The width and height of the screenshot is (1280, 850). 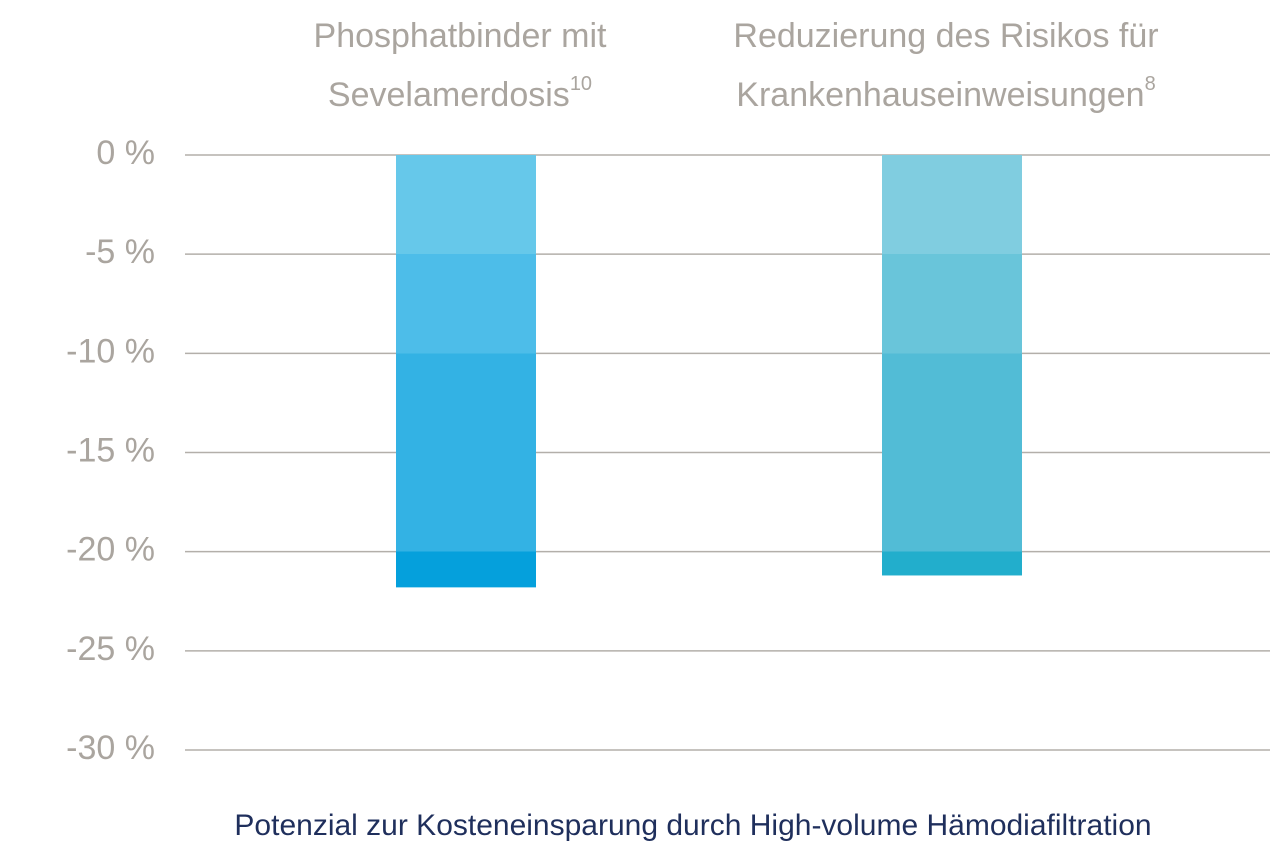 I want to click on category-superscript: 8, so click(x=1150, y=84).